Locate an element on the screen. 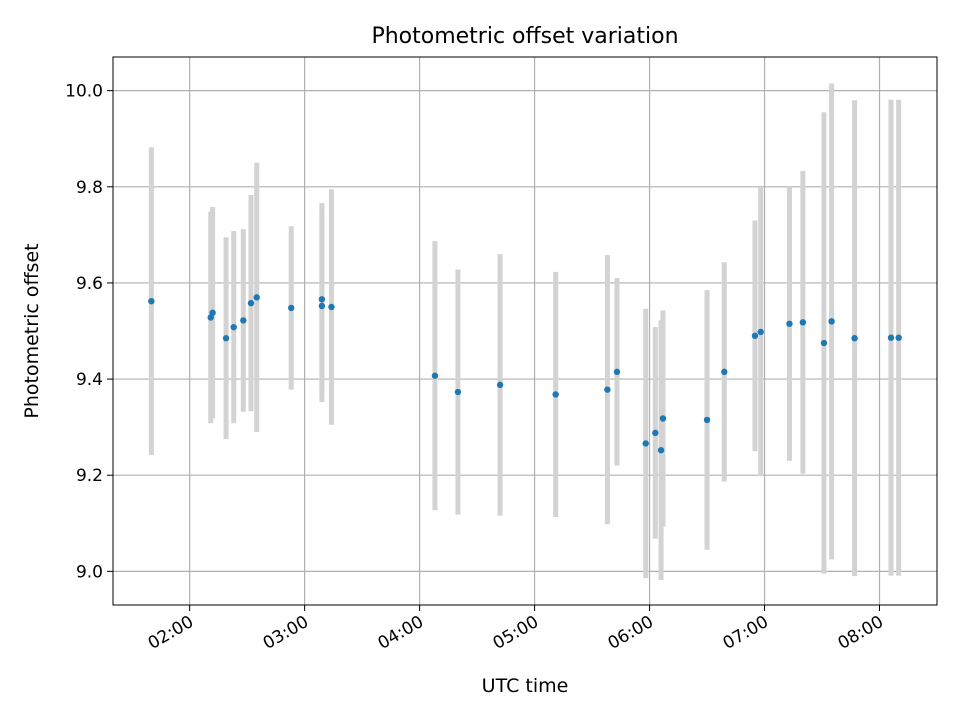  y-tick-label: 9.6 is located at coordinates (89, 284).